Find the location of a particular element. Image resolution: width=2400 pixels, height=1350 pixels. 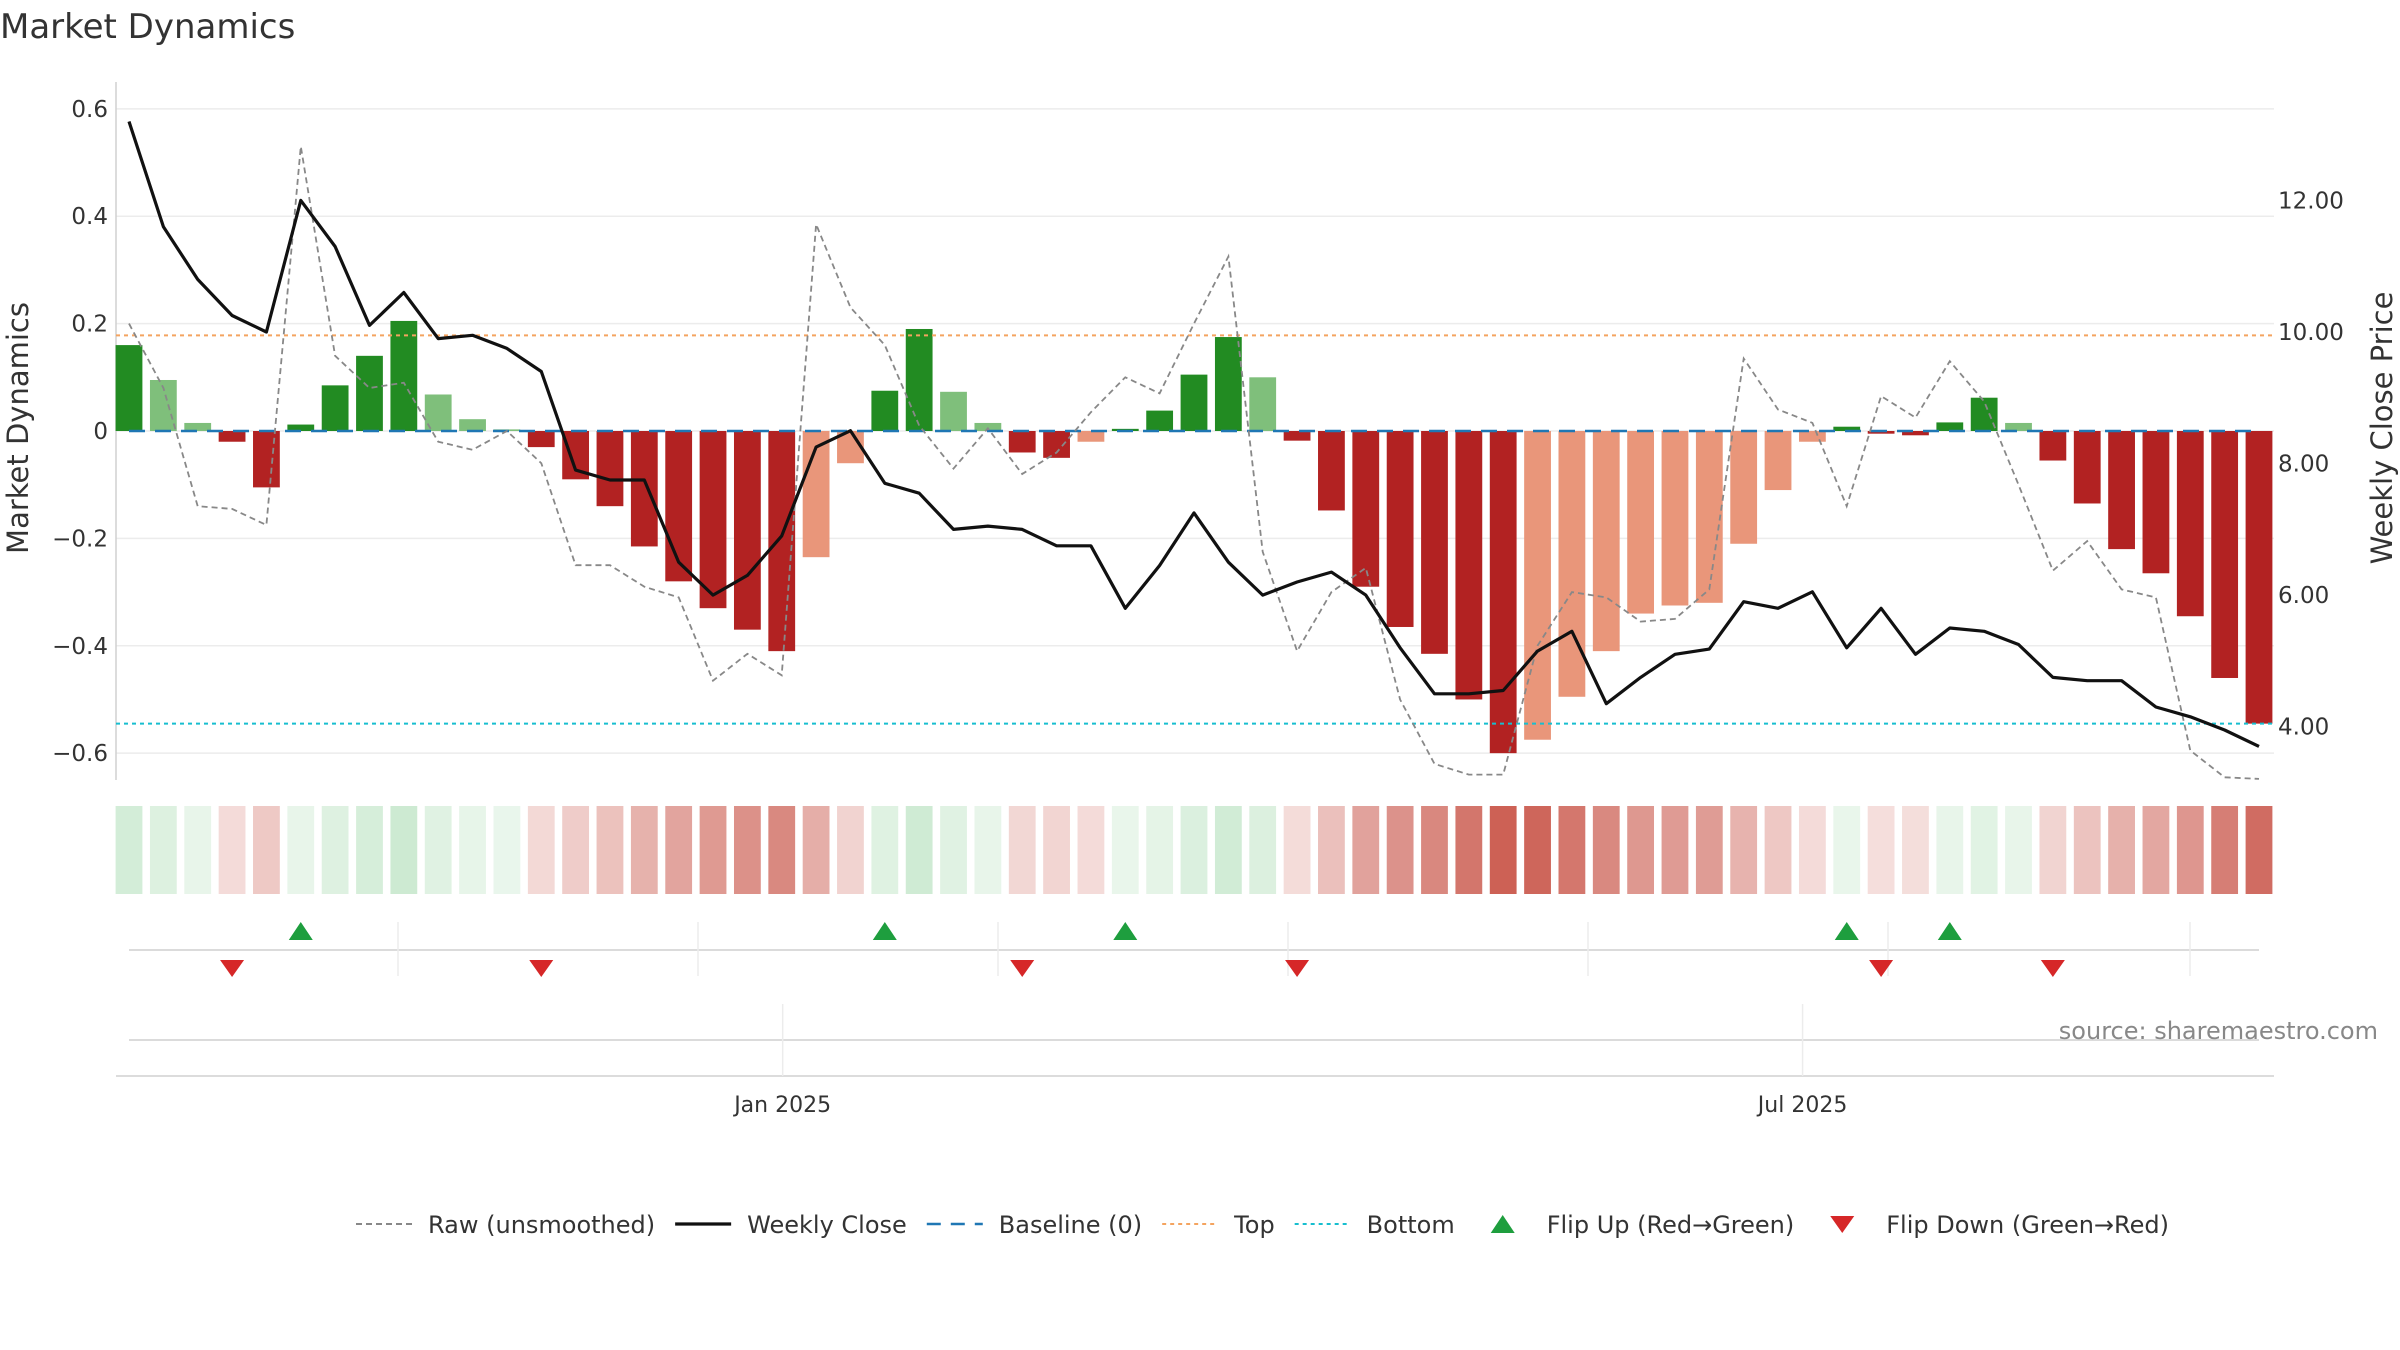

legend-label: Weekly Close is located at coordinates (827, 1225).